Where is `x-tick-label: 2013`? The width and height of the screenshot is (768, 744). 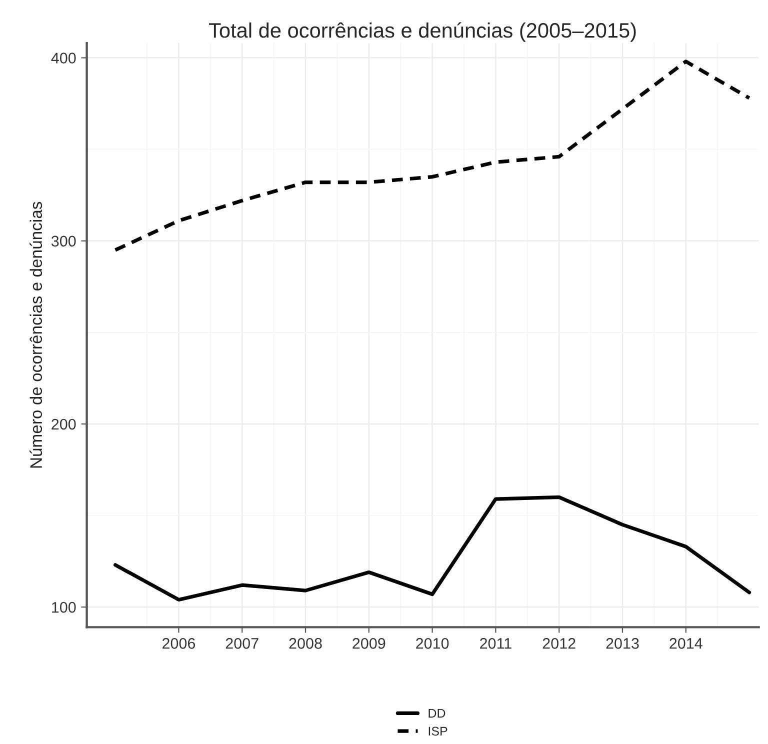
x-tick-label: 2013 is located at coordinates (622, 643).